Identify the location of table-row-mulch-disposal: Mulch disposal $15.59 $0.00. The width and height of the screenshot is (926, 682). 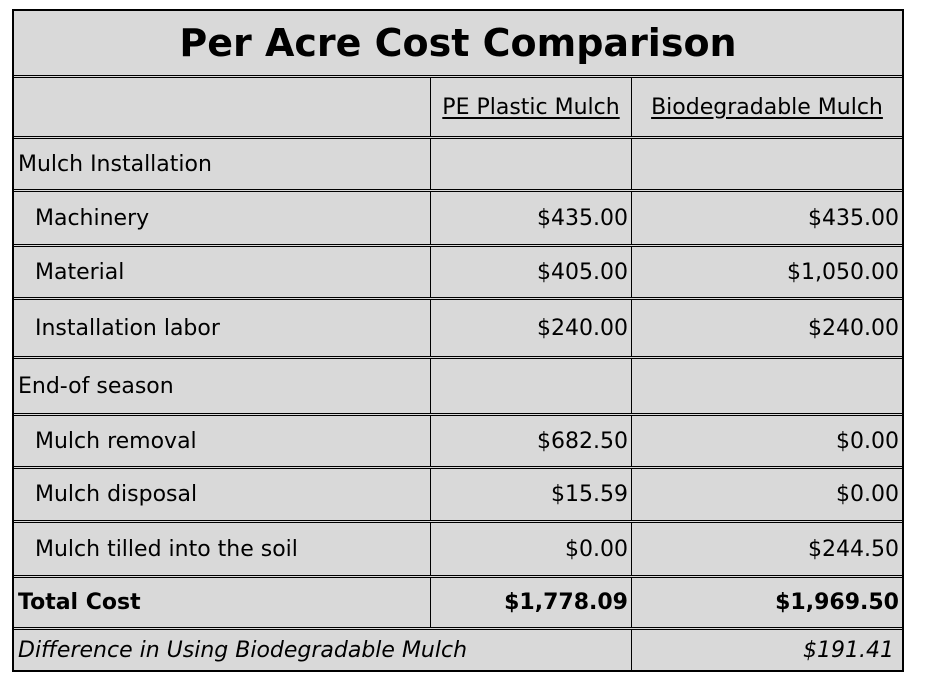
(458, 493).